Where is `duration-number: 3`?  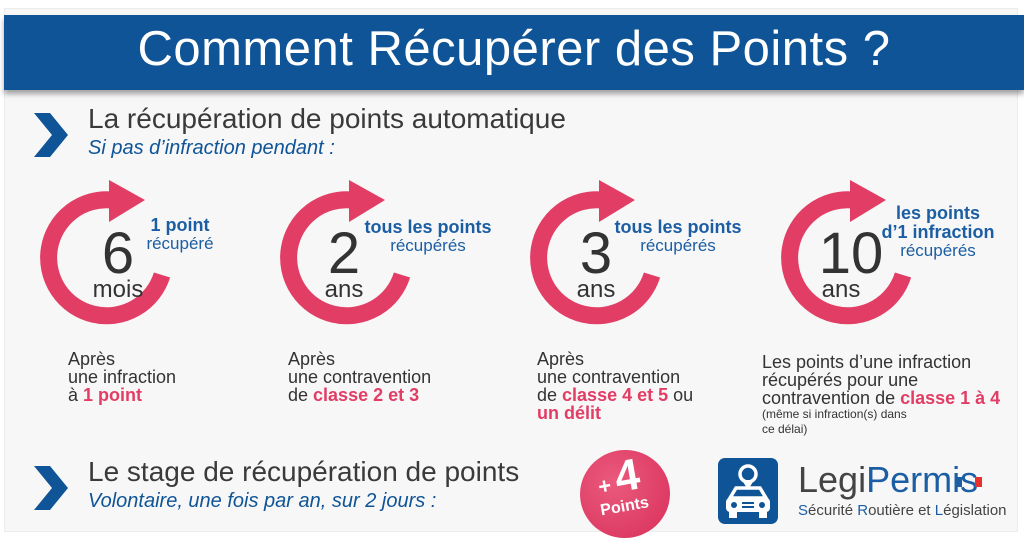
duration-number: 3 is located at coordinates (596, 253).